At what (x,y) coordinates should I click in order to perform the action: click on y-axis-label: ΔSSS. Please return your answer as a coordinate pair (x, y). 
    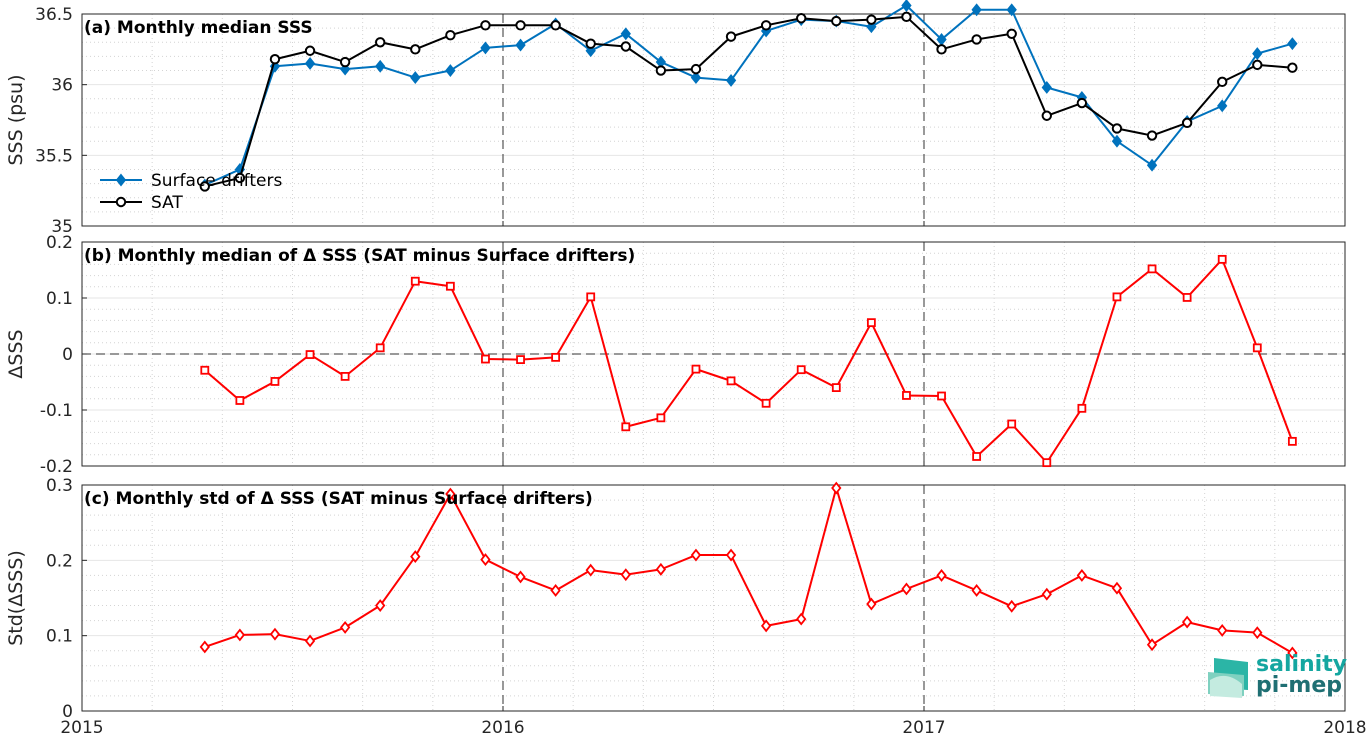
    Looking at the image, I should click on (16, 353).